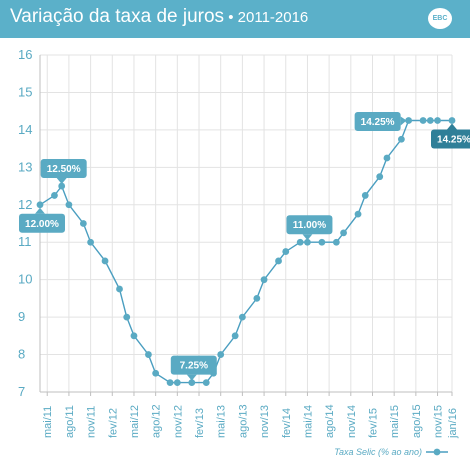 This screenshot has height=470, width=470. I want to click on chart-title: Variação da taxa de juros • 2011-2016, so click(159, 17).